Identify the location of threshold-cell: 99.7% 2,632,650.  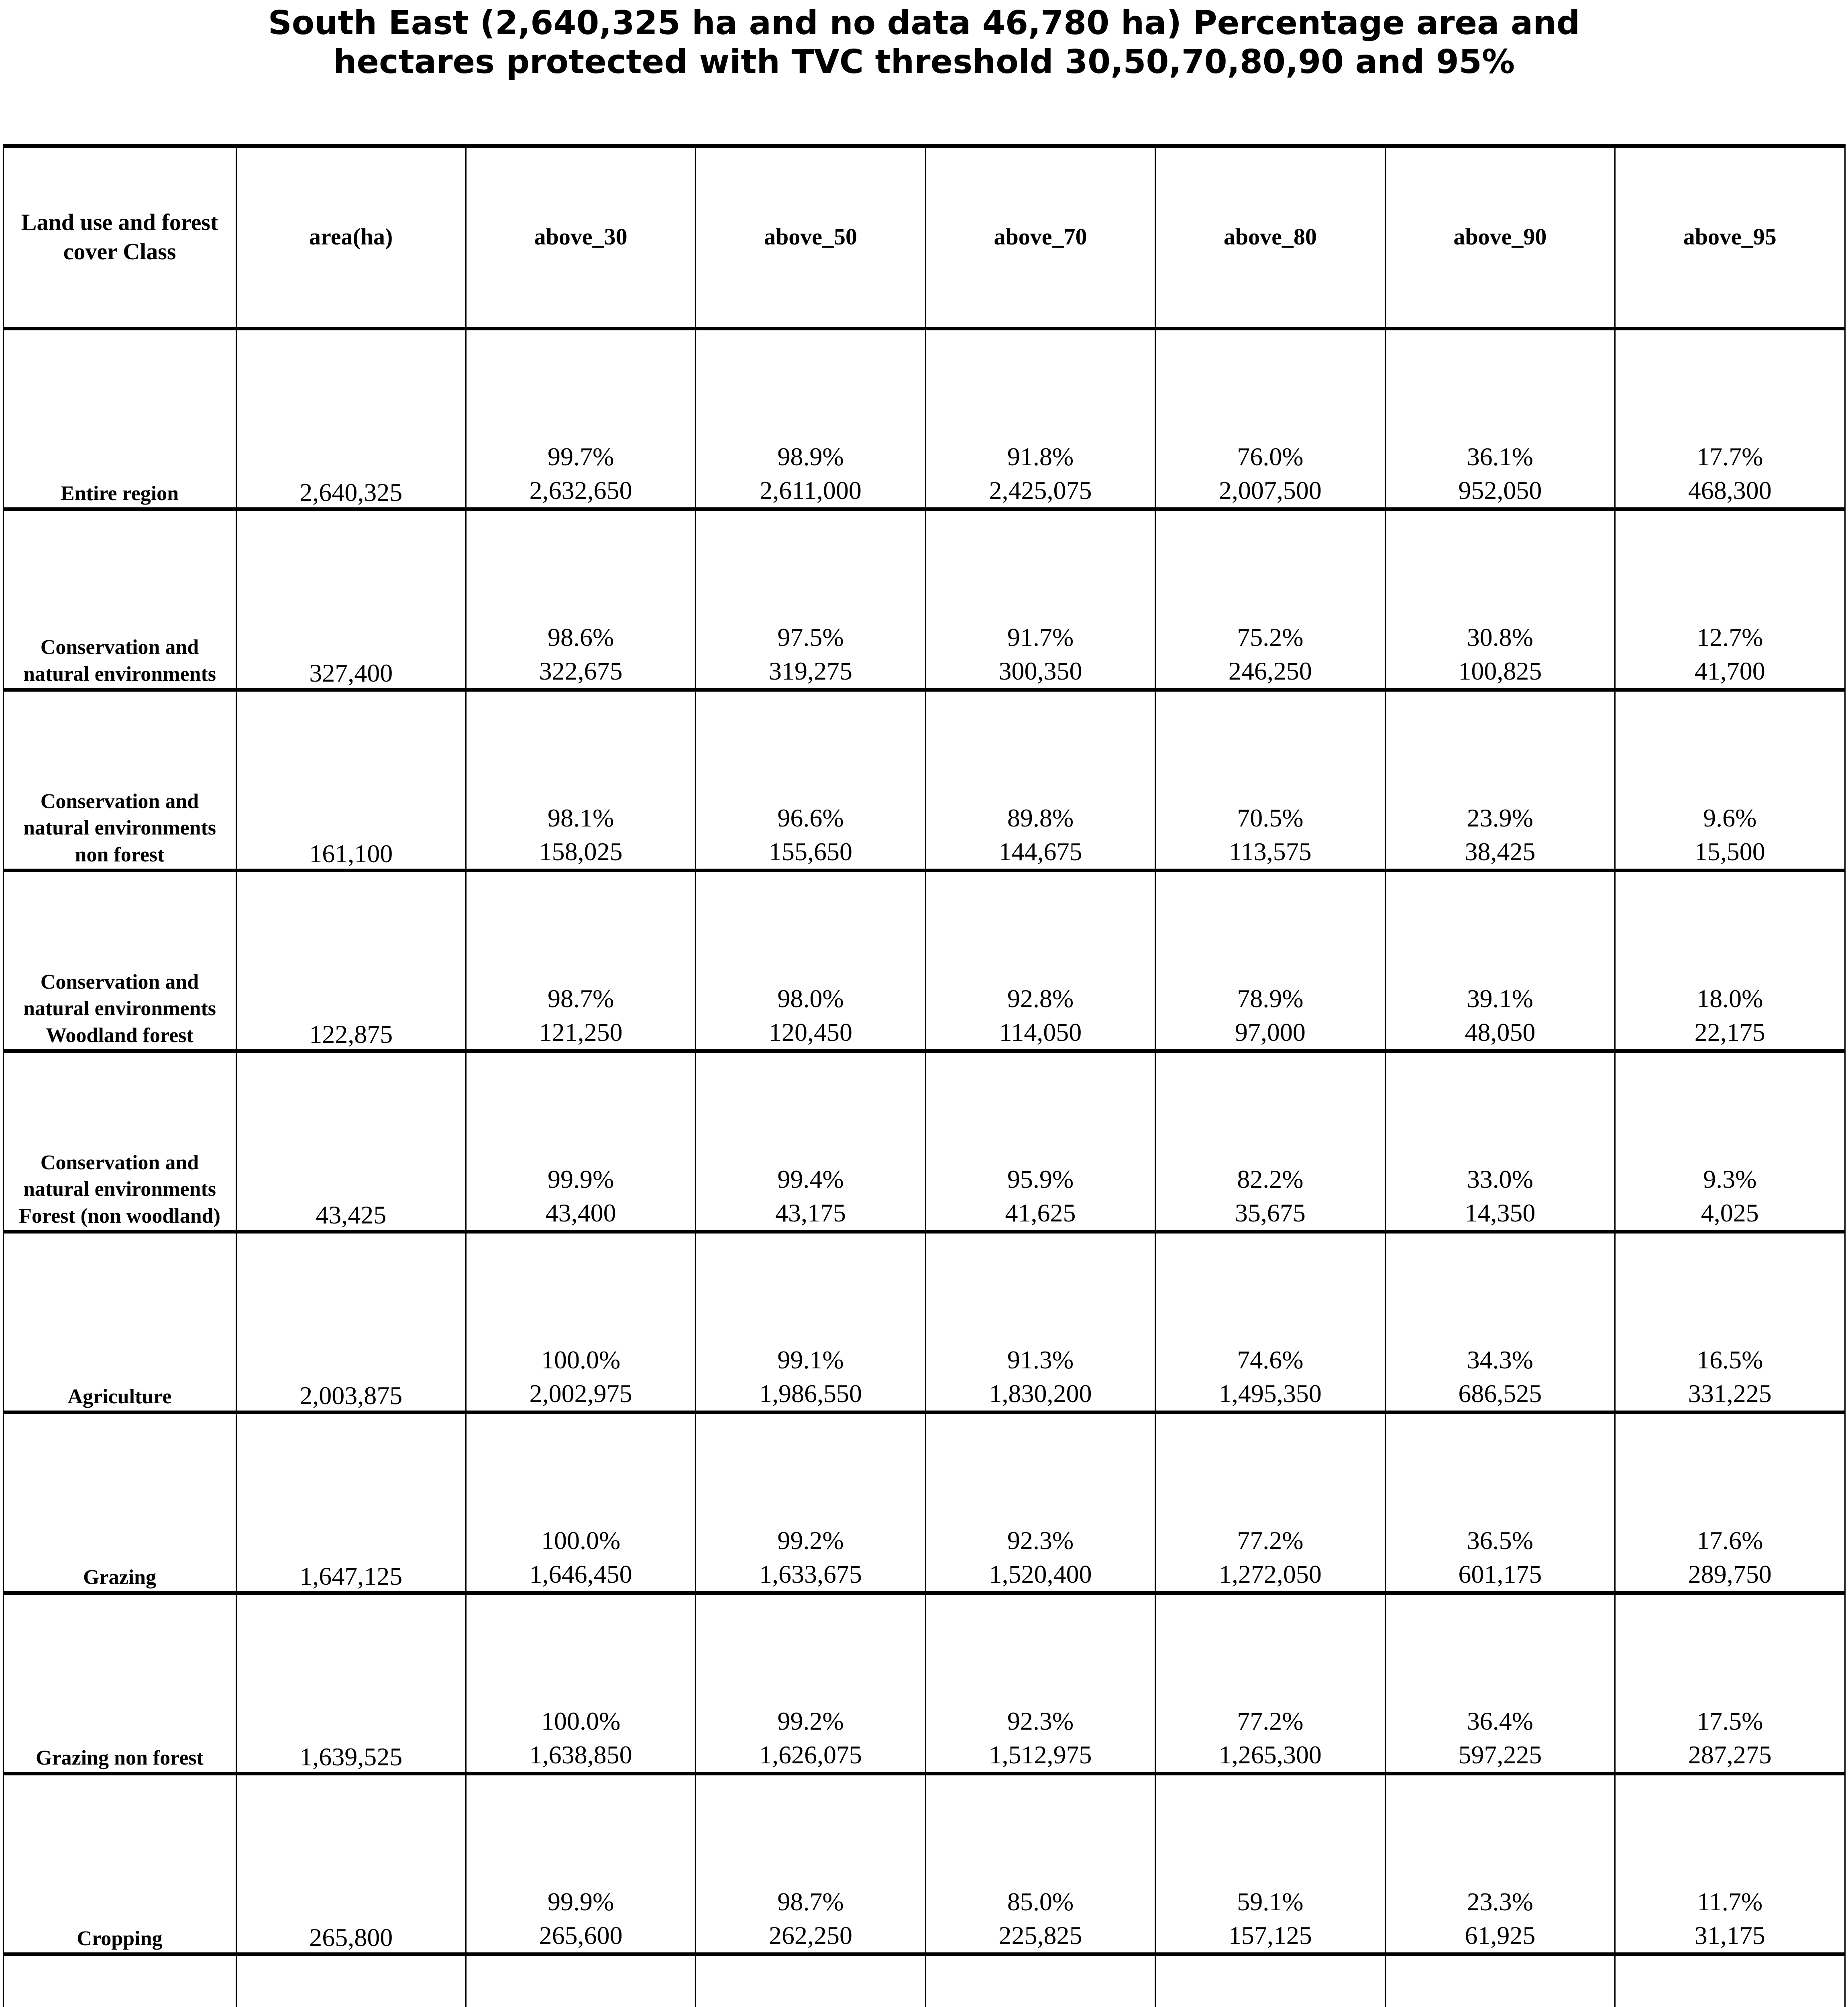
(581, 418).